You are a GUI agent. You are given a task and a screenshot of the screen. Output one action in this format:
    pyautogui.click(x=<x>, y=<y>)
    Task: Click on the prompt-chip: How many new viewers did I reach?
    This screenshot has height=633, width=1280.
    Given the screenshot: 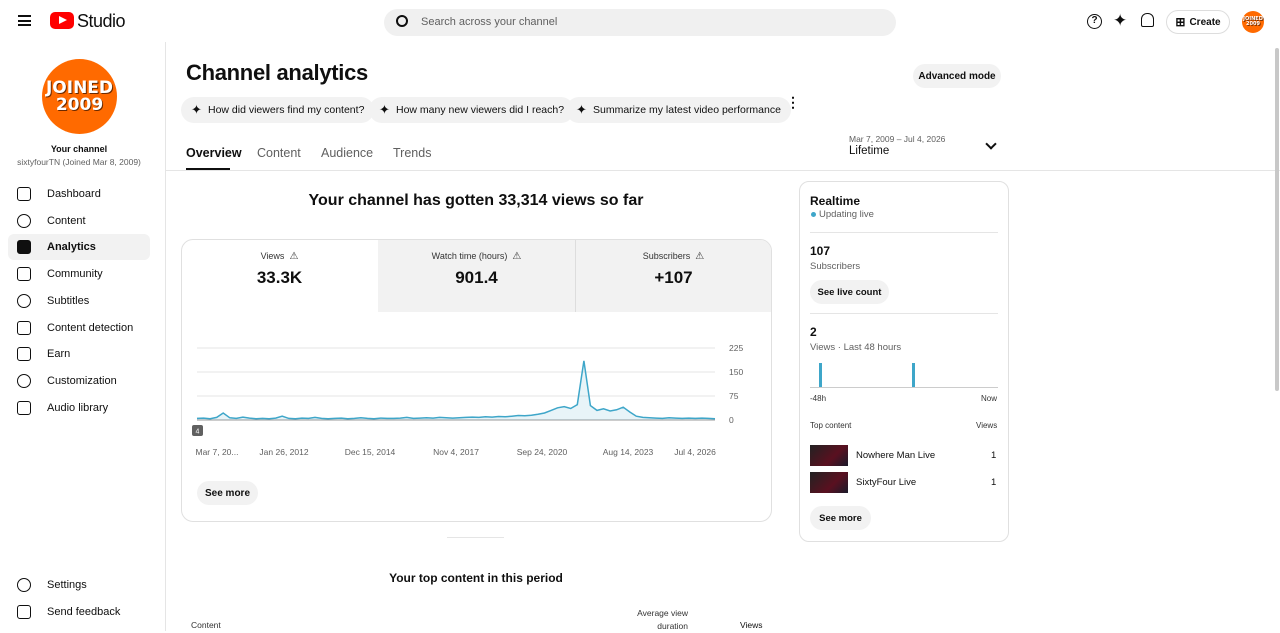 What is the action you would take?
    pyautogui.click(x=472, y=110)
    